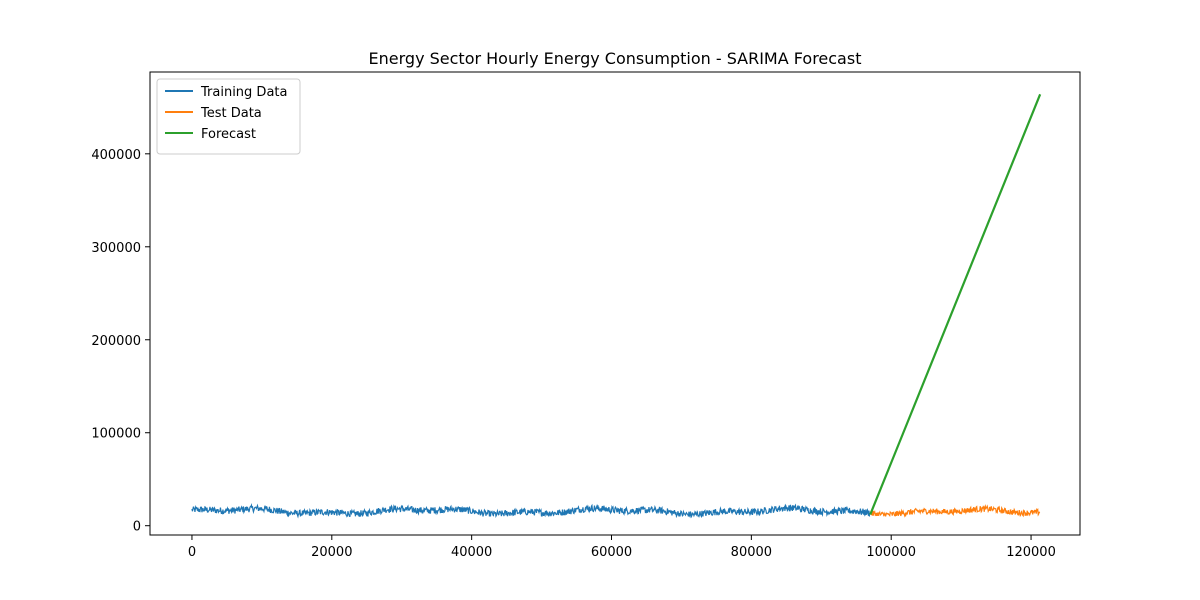 The height and width of the screenshot is (600, 1200). What do you see at coordinates (116, 341) in the screenshot?
I see `y-tick-label: 200000` at bounding box center [116, 341].